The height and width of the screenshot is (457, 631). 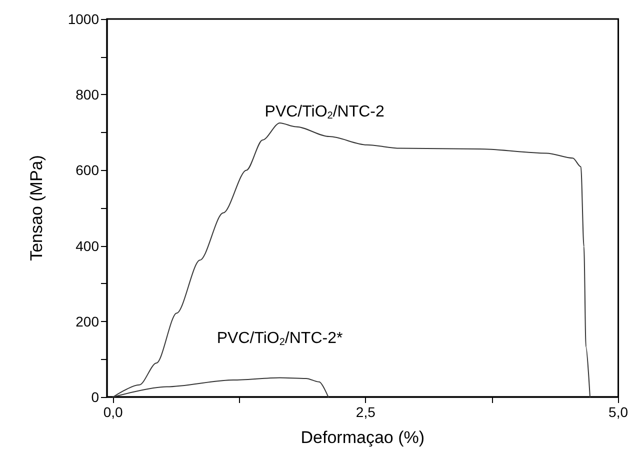 I want to click on x-tick-label: 0,0, so click(x=113, y=412).